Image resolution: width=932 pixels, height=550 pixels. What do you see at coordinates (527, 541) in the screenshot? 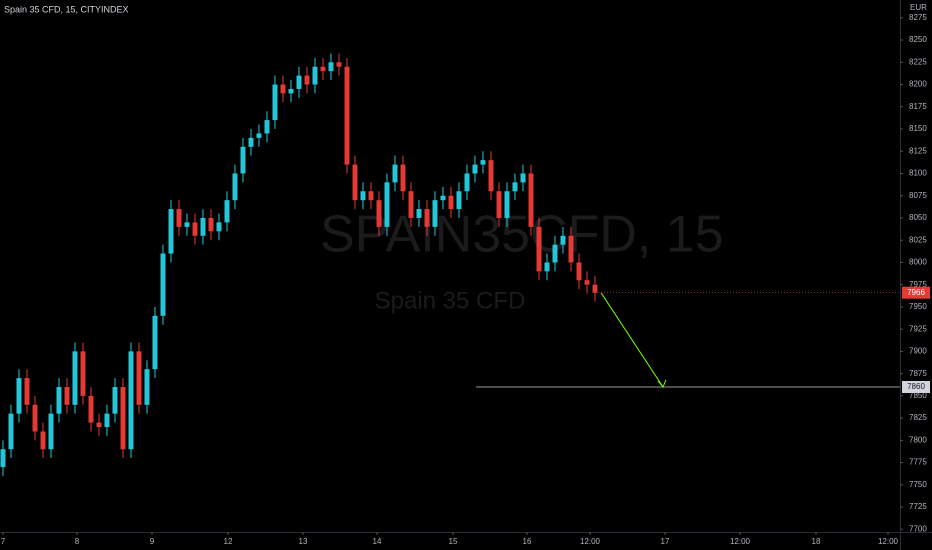
I see `x-tick-label: 16` at bounding box center [527, 541].